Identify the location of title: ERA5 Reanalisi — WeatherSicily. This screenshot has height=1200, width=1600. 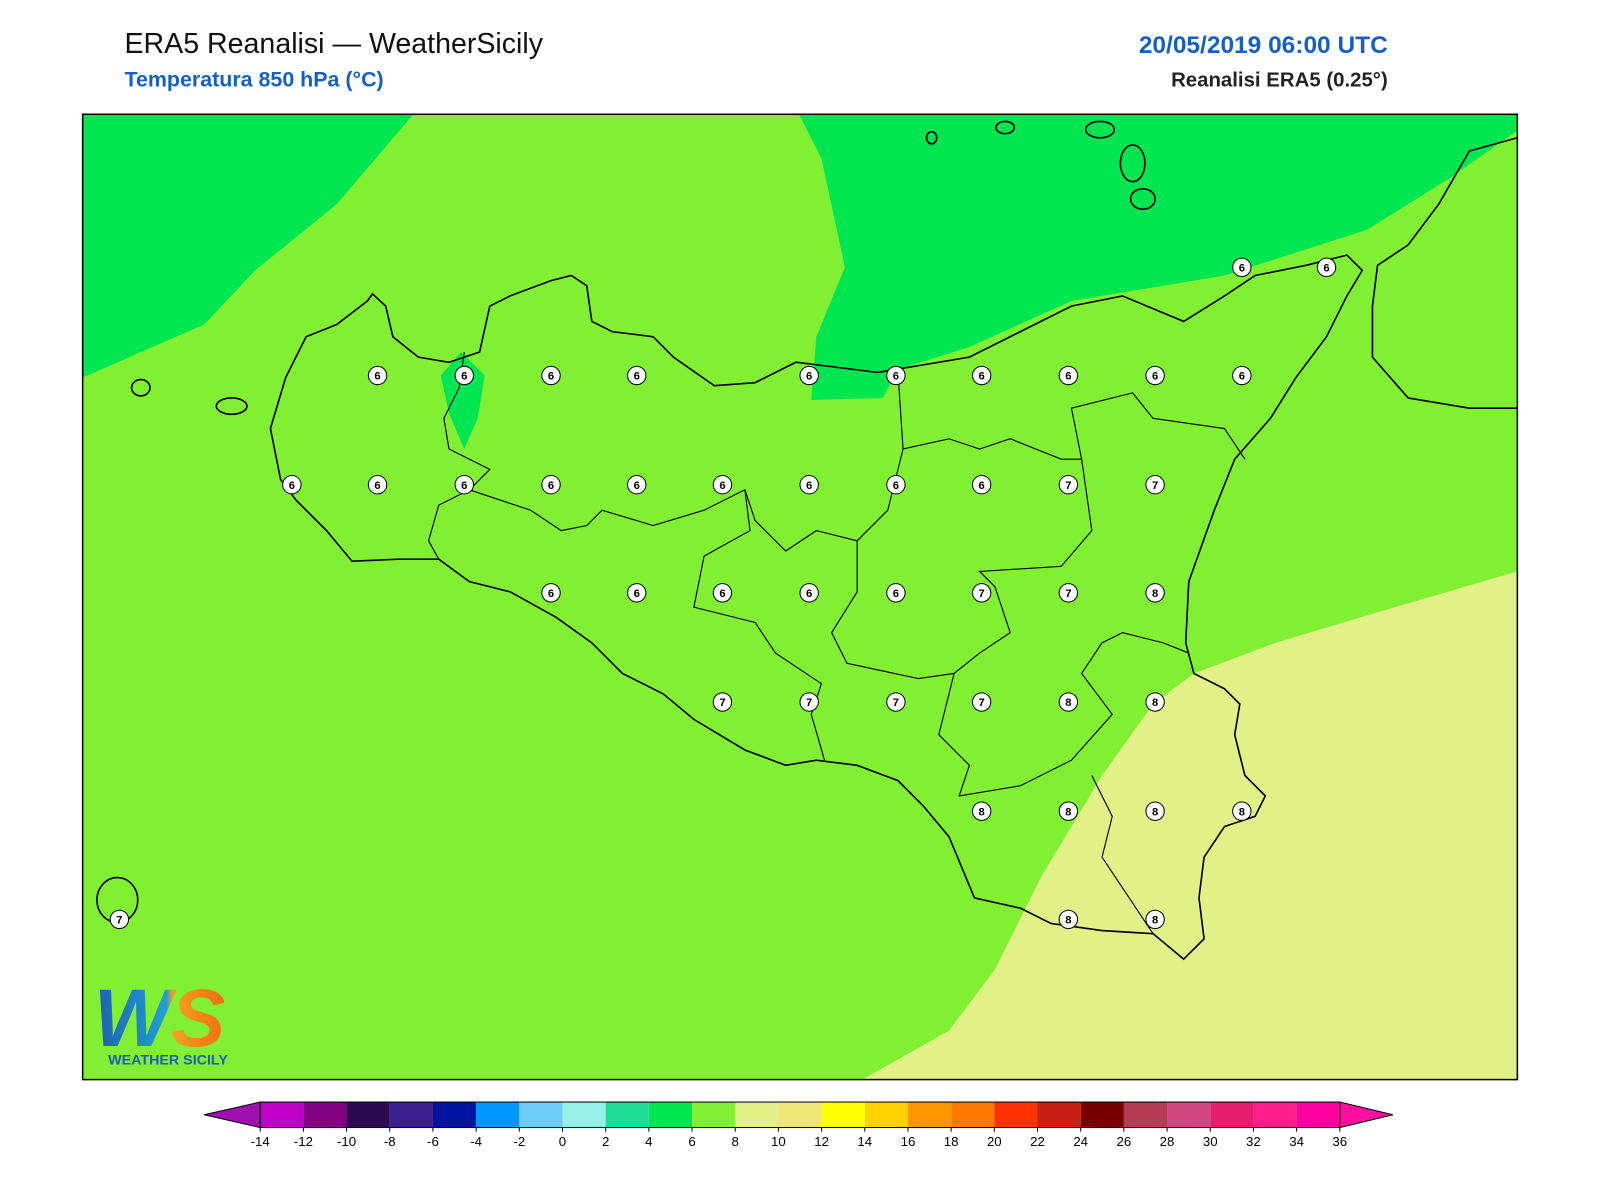
(333, 44).